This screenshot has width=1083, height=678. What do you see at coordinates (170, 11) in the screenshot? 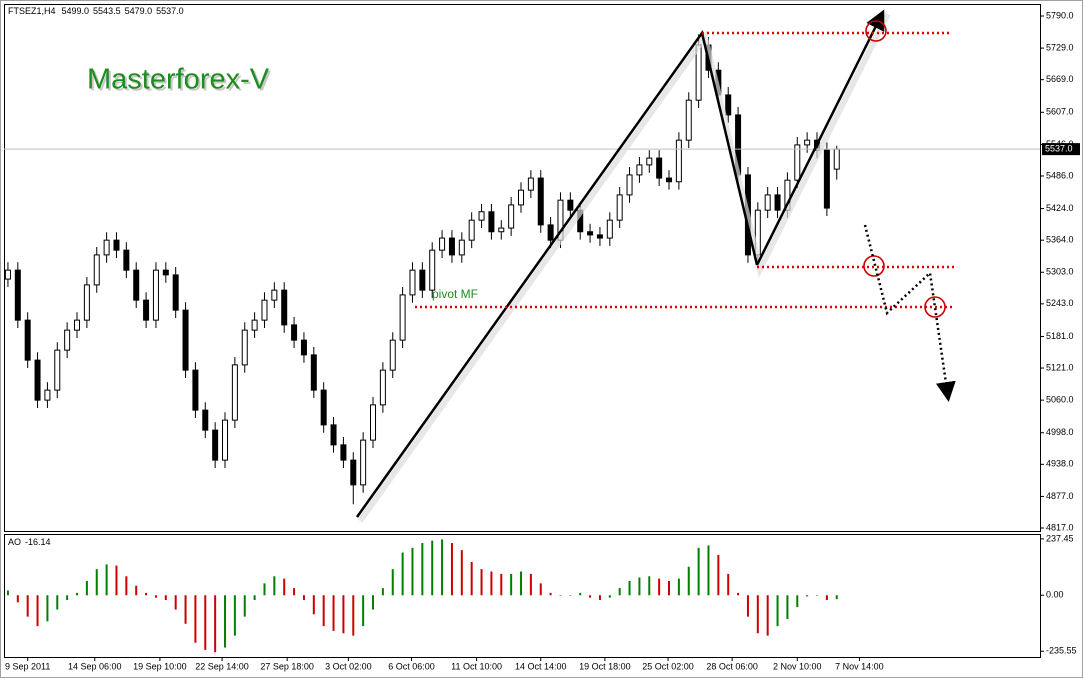
I see `header-close: 5537.0` at bounding box center [170, 11].